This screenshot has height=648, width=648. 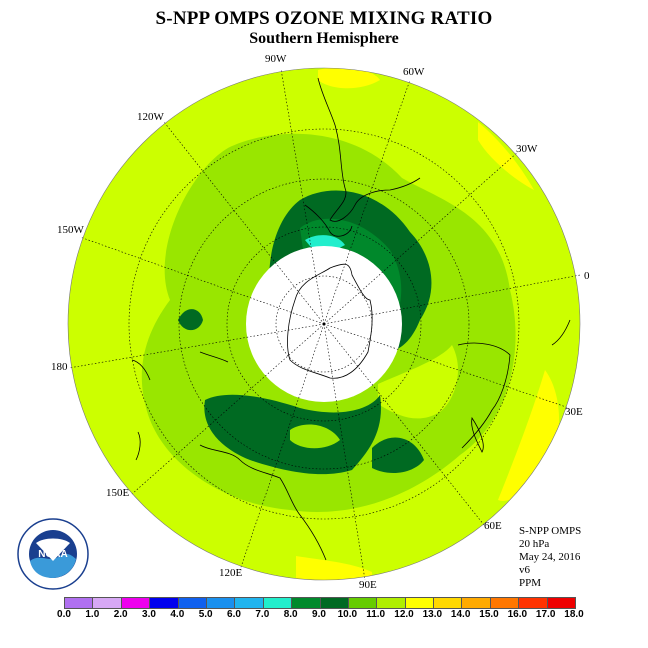 I want to click on colorbar-tick-label: 14.0, so click(x=460, y=614).